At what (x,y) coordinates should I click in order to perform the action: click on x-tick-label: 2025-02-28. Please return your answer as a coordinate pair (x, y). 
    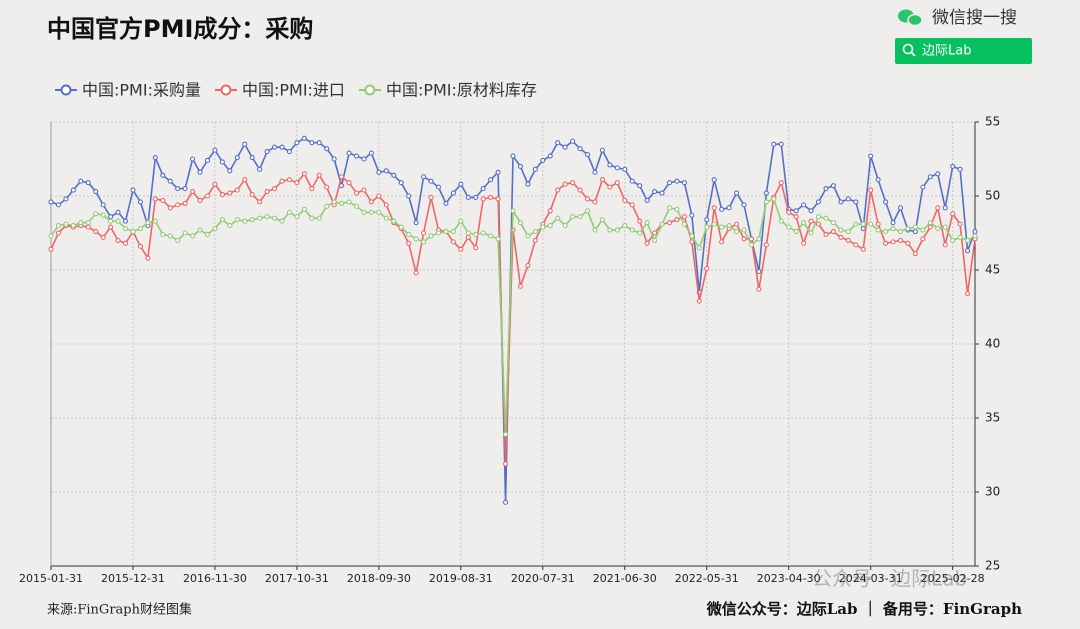
    Looking at the image, I should click on (953, 578).